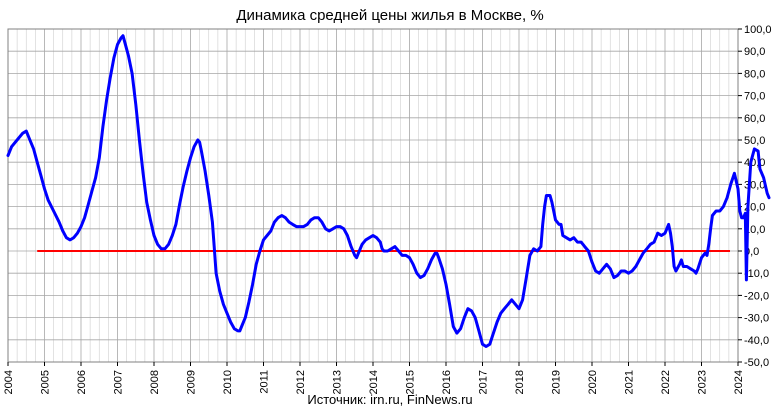  Describe the element at coordinates (301, 382) in the screenshot. I see `x-tick-label: 2012` at that location.